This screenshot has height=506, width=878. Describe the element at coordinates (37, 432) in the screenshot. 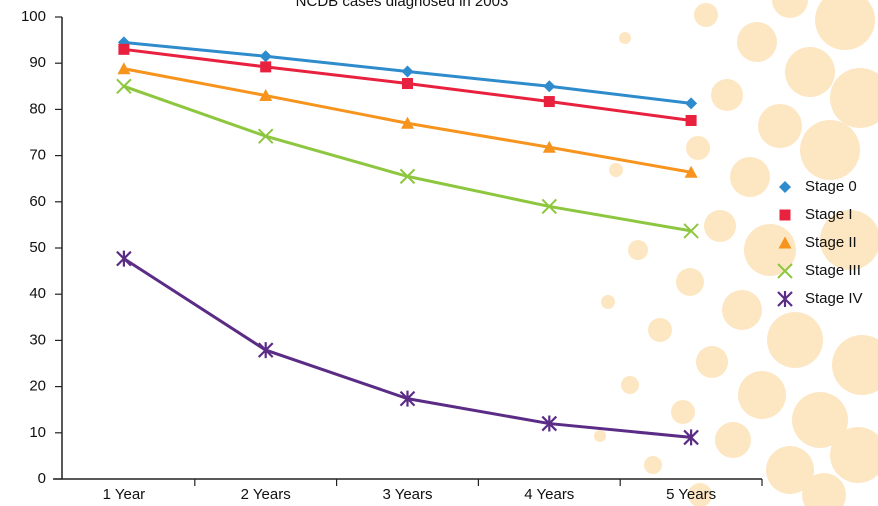

I see `y-tick-label: 10` at that location.